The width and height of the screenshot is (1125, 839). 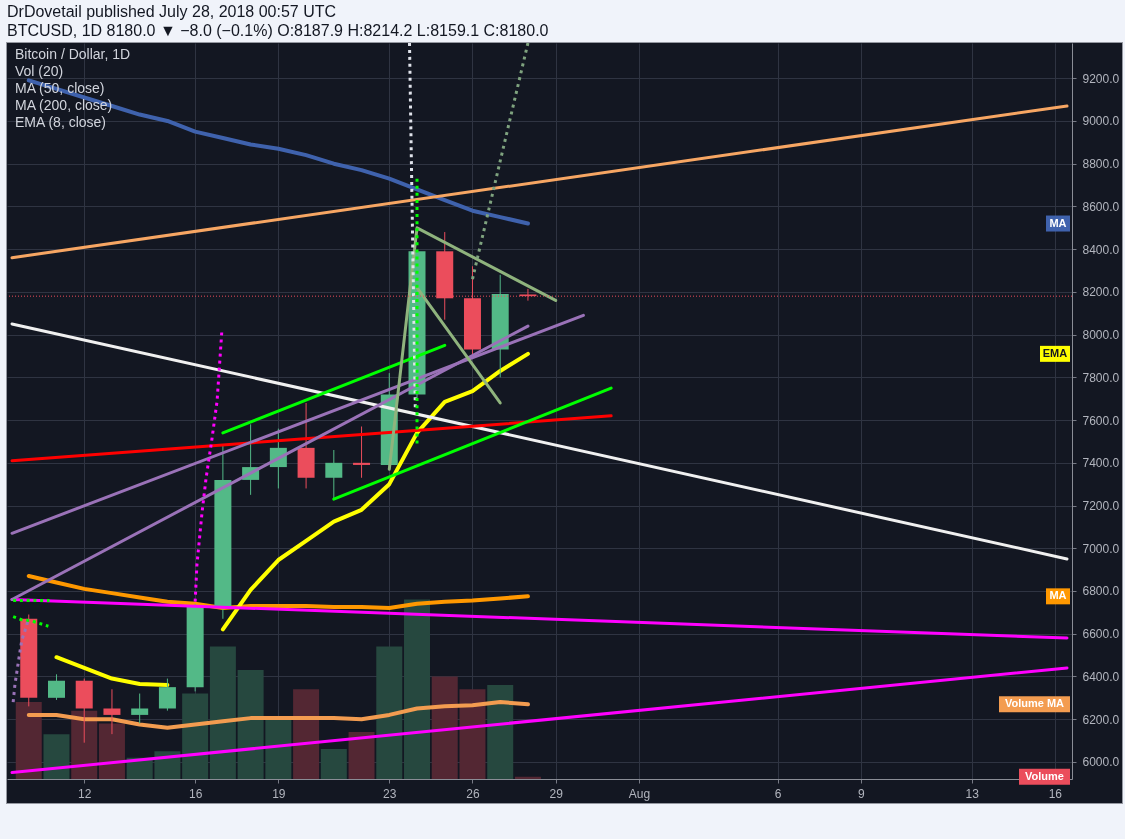 I want to click on y-tick-label: 8400.0, so click(x=1101, y=249).